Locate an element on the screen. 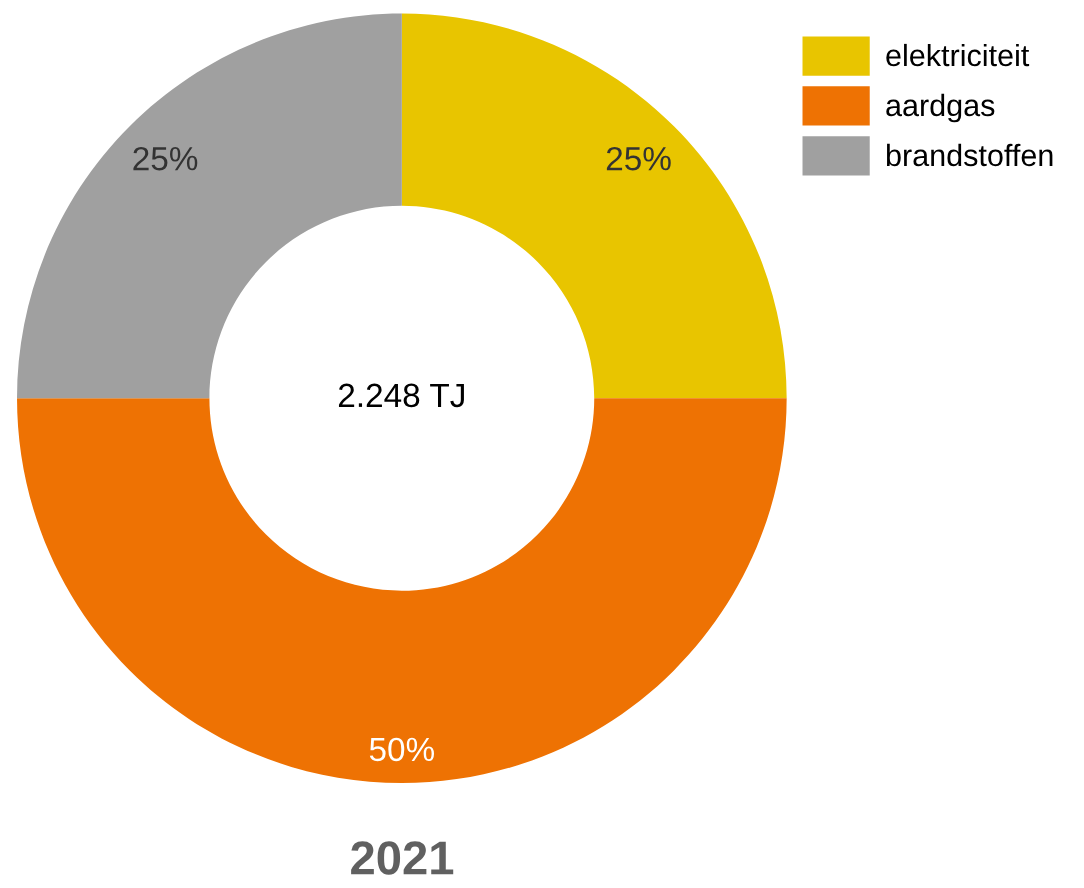 The height and width of the screenshot is (888, 1084). data-label: 50% is located at coordinates (402, 749).